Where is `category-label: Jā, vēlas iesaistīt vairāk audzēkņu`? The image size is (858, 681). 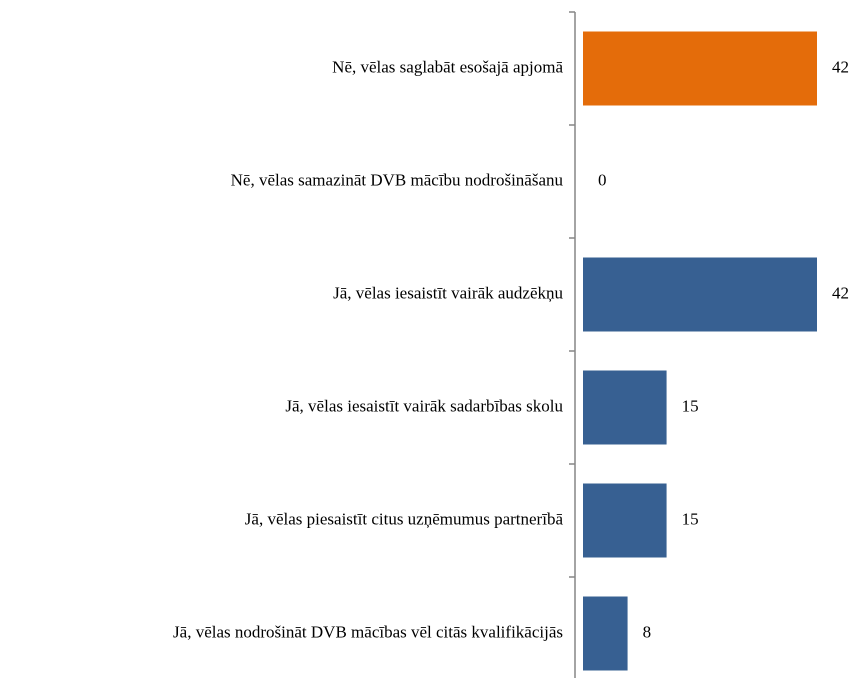 category-label: Jā, vēlas iesaistīt vairāk audzēkņu is located at coordinates (448, 292).